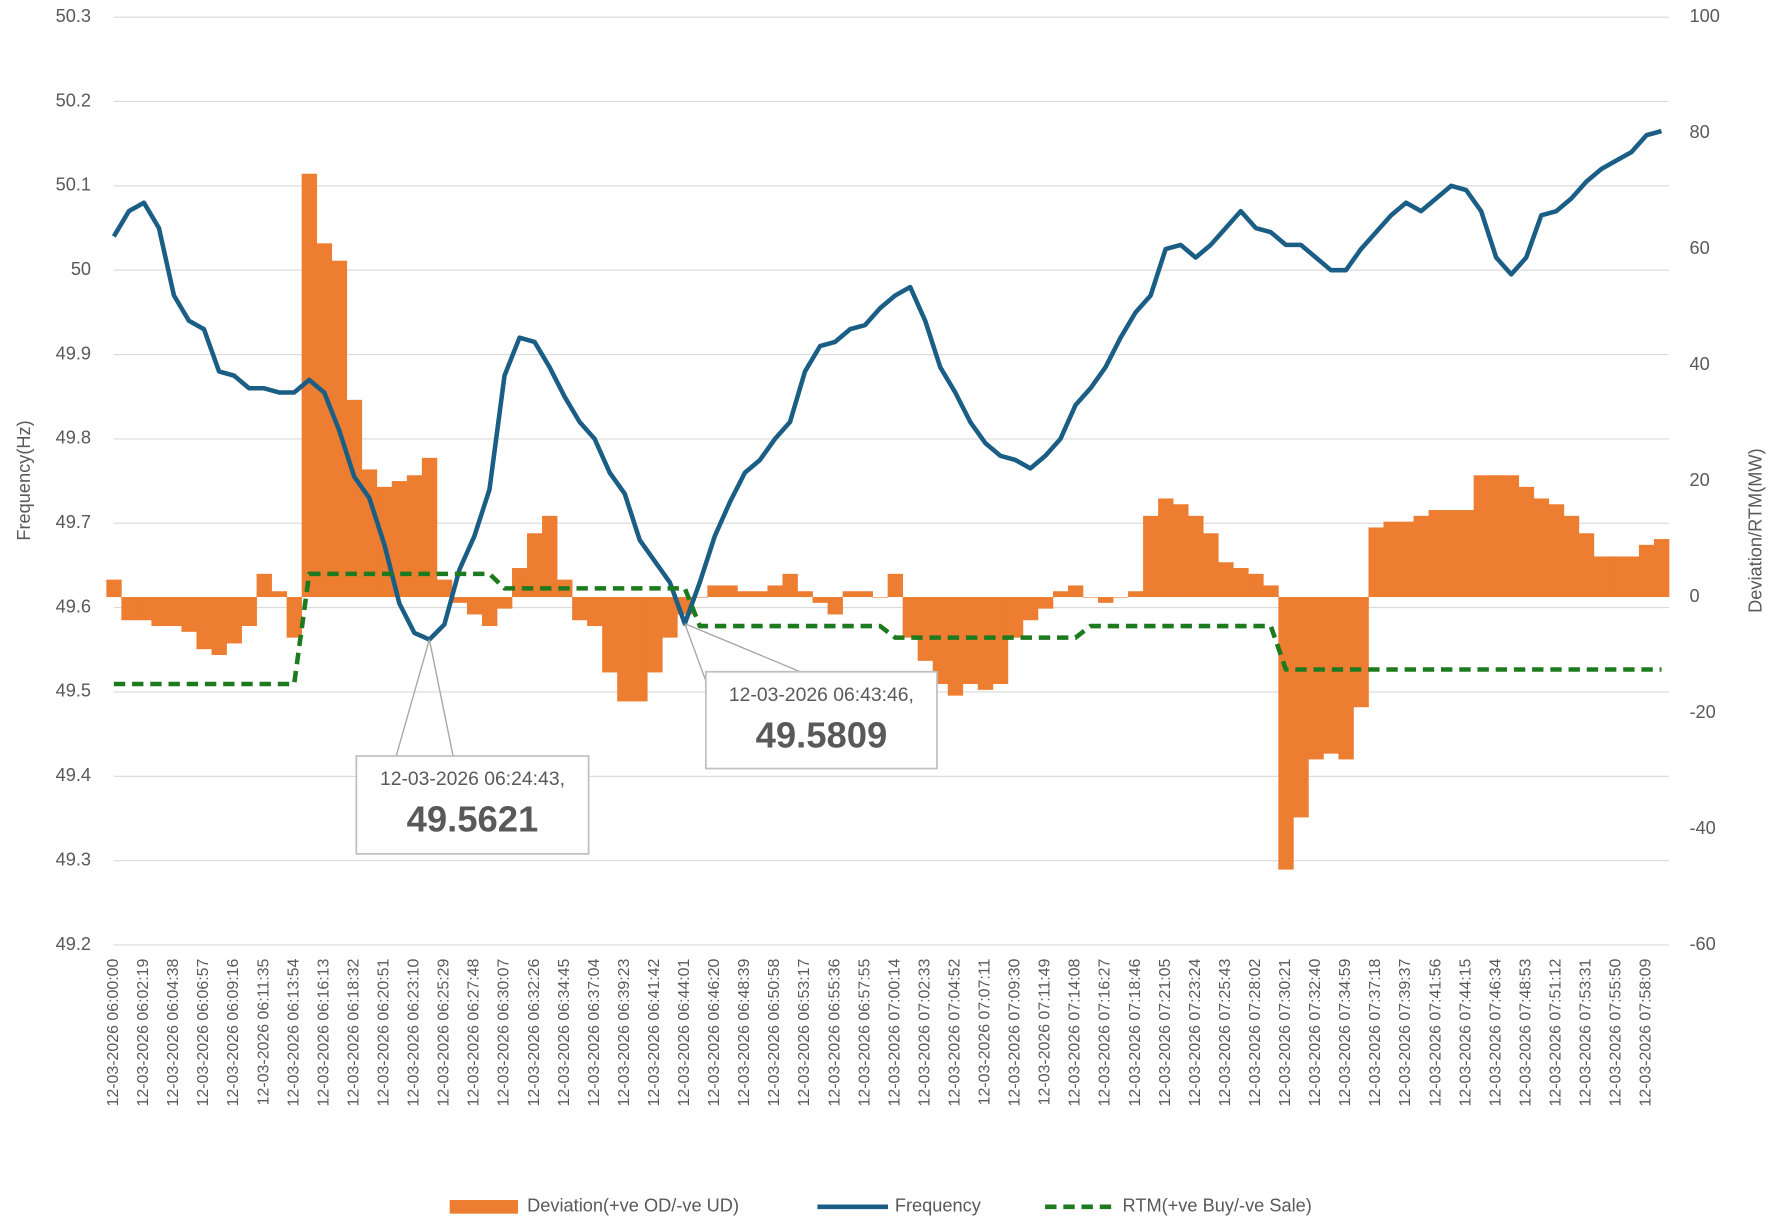 The image size is (1776, 1216). I want to click on x-tick-label: 12-03-2026 07:55:50, so click(1616, 1033).